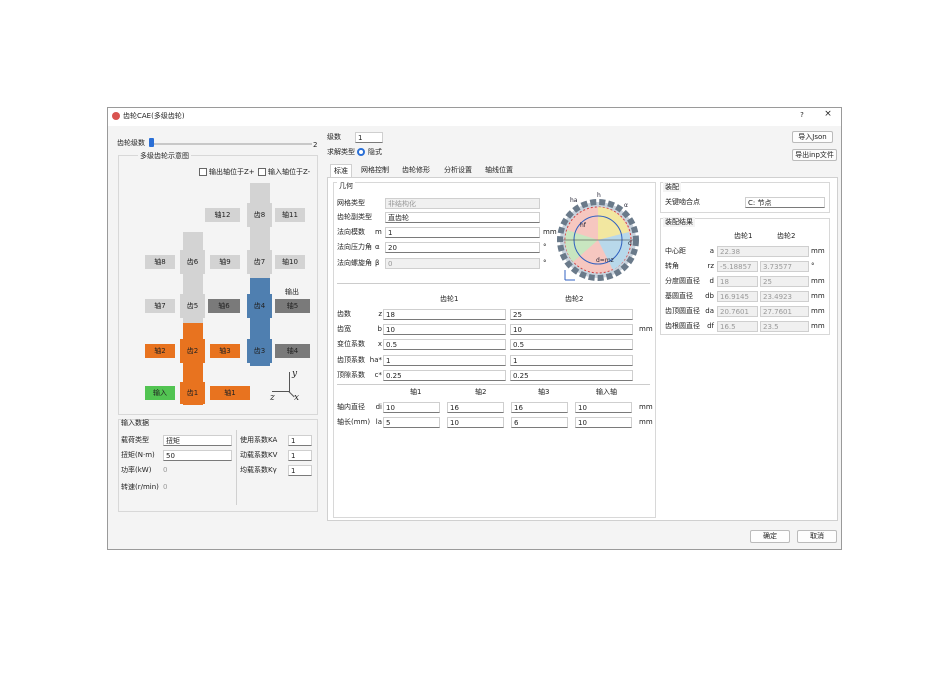 This screenshot has height=680, width=951. What do you see at coordinates (378, 374) in the screenshot?
I see `field-symbol: c*` at bounding box center [378, 374].